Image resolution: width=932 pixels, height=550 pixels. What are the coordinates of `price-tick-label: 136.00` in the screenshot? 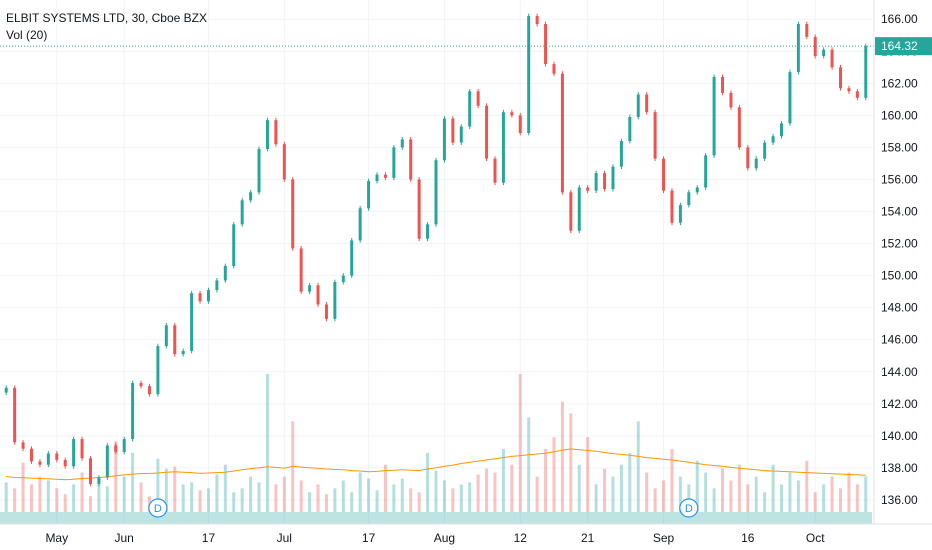 It's located at (899, 500).